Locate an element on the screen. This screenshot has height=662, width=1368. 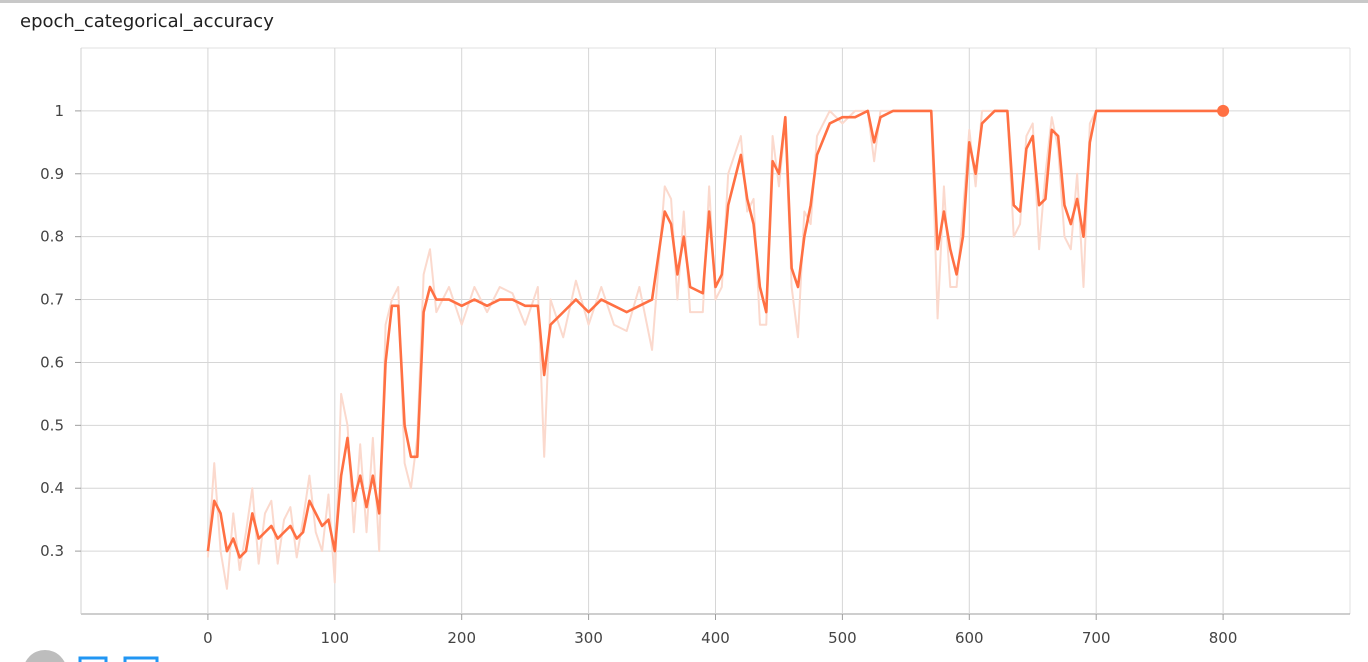
x-tick-label: 100 is located at coordinates (334, 638).